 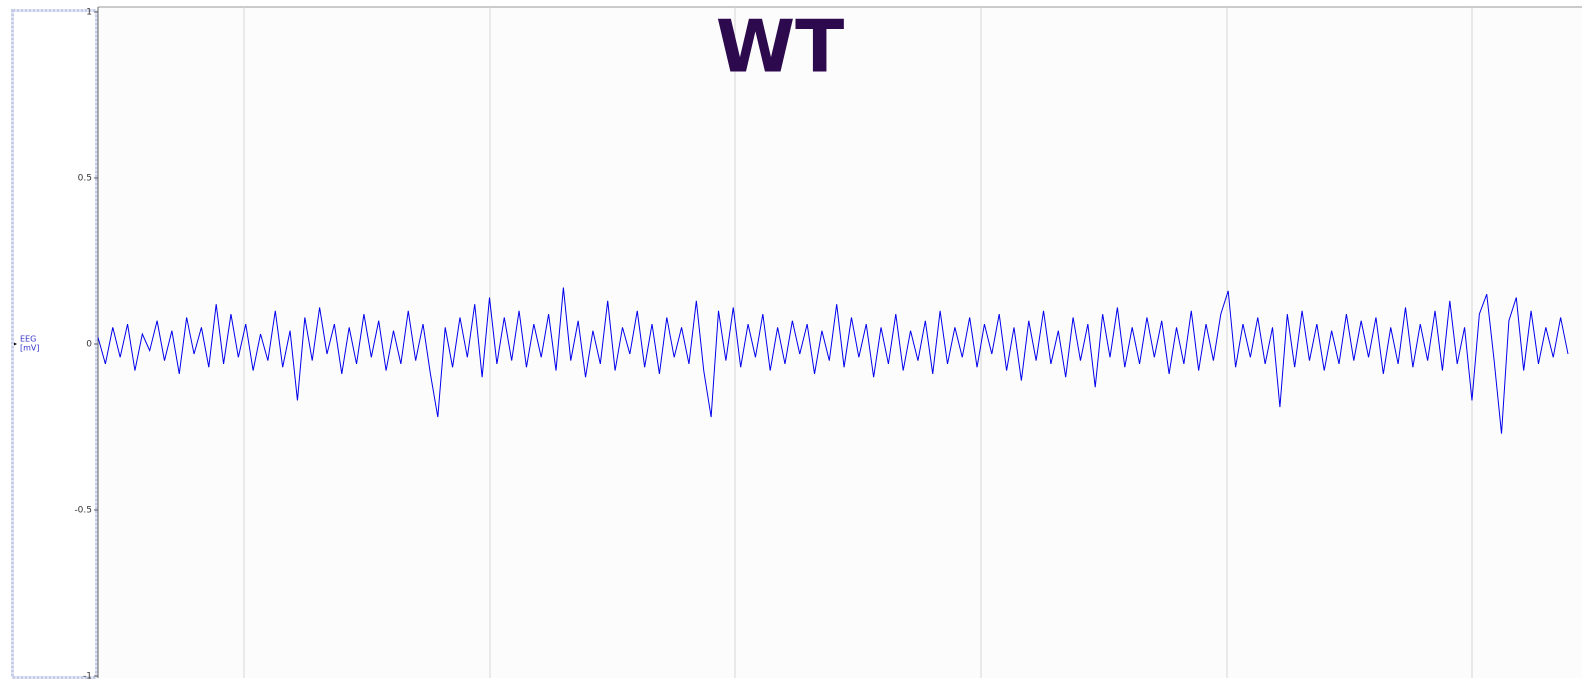 What do you see at coordinates (780, 47) in the screenshot?
I see `chart-title: WT` at bounding box center [780, 47].